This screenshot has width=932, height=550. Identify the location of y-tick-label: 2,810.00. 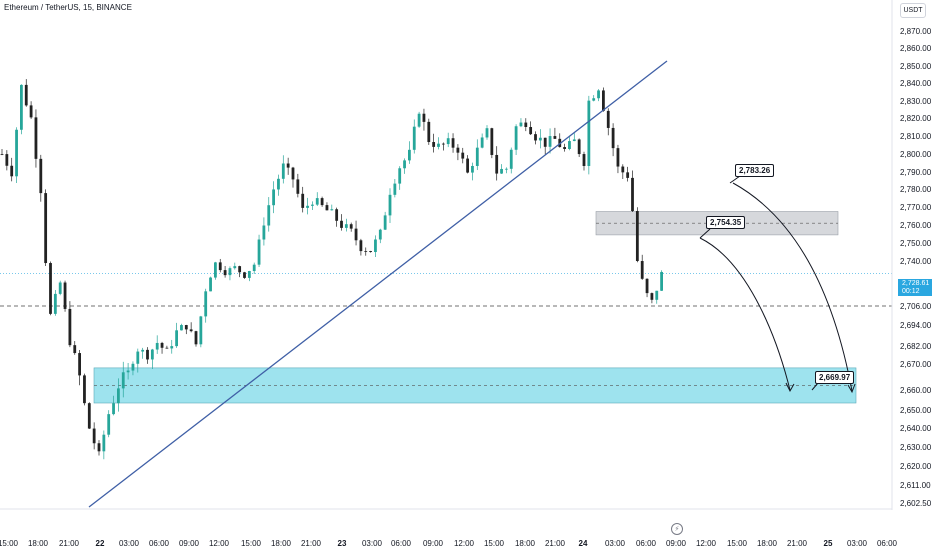
(916, 136).